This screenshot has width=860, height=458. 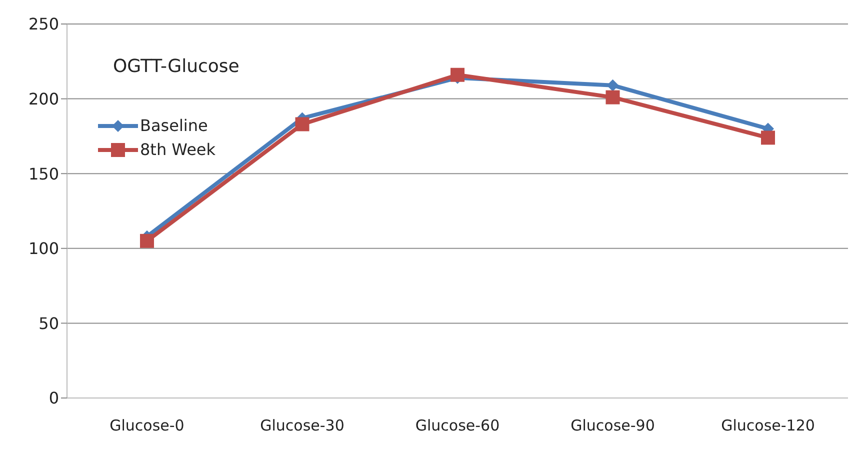 I want to click on y-tick-label: 250, so click(x=43, y=24).